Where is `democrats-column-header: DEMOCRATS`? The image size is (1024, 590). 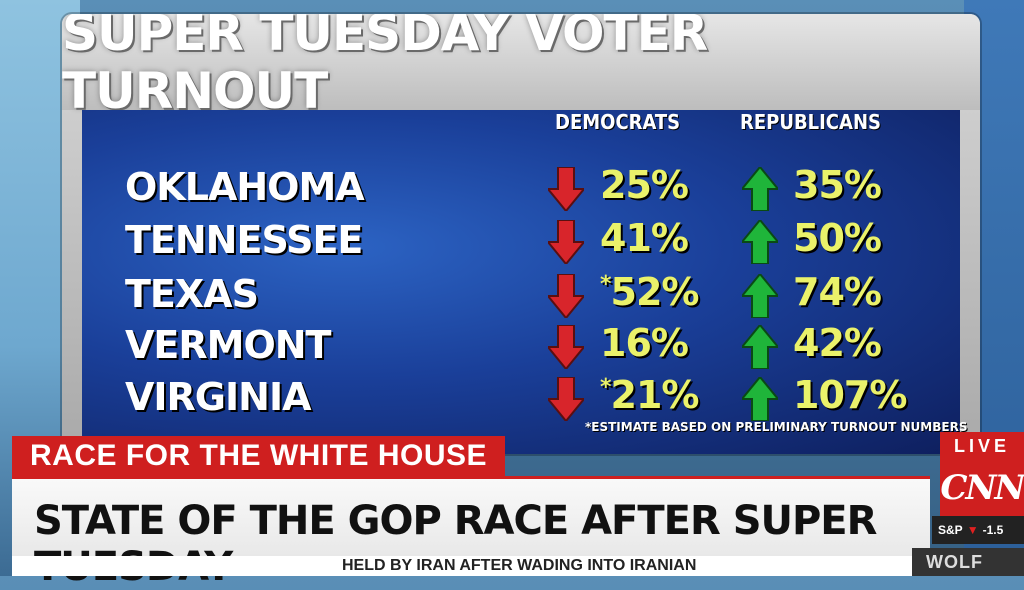
democrats-column-header: DEMOCRATS is located at coordinates (618, 122).